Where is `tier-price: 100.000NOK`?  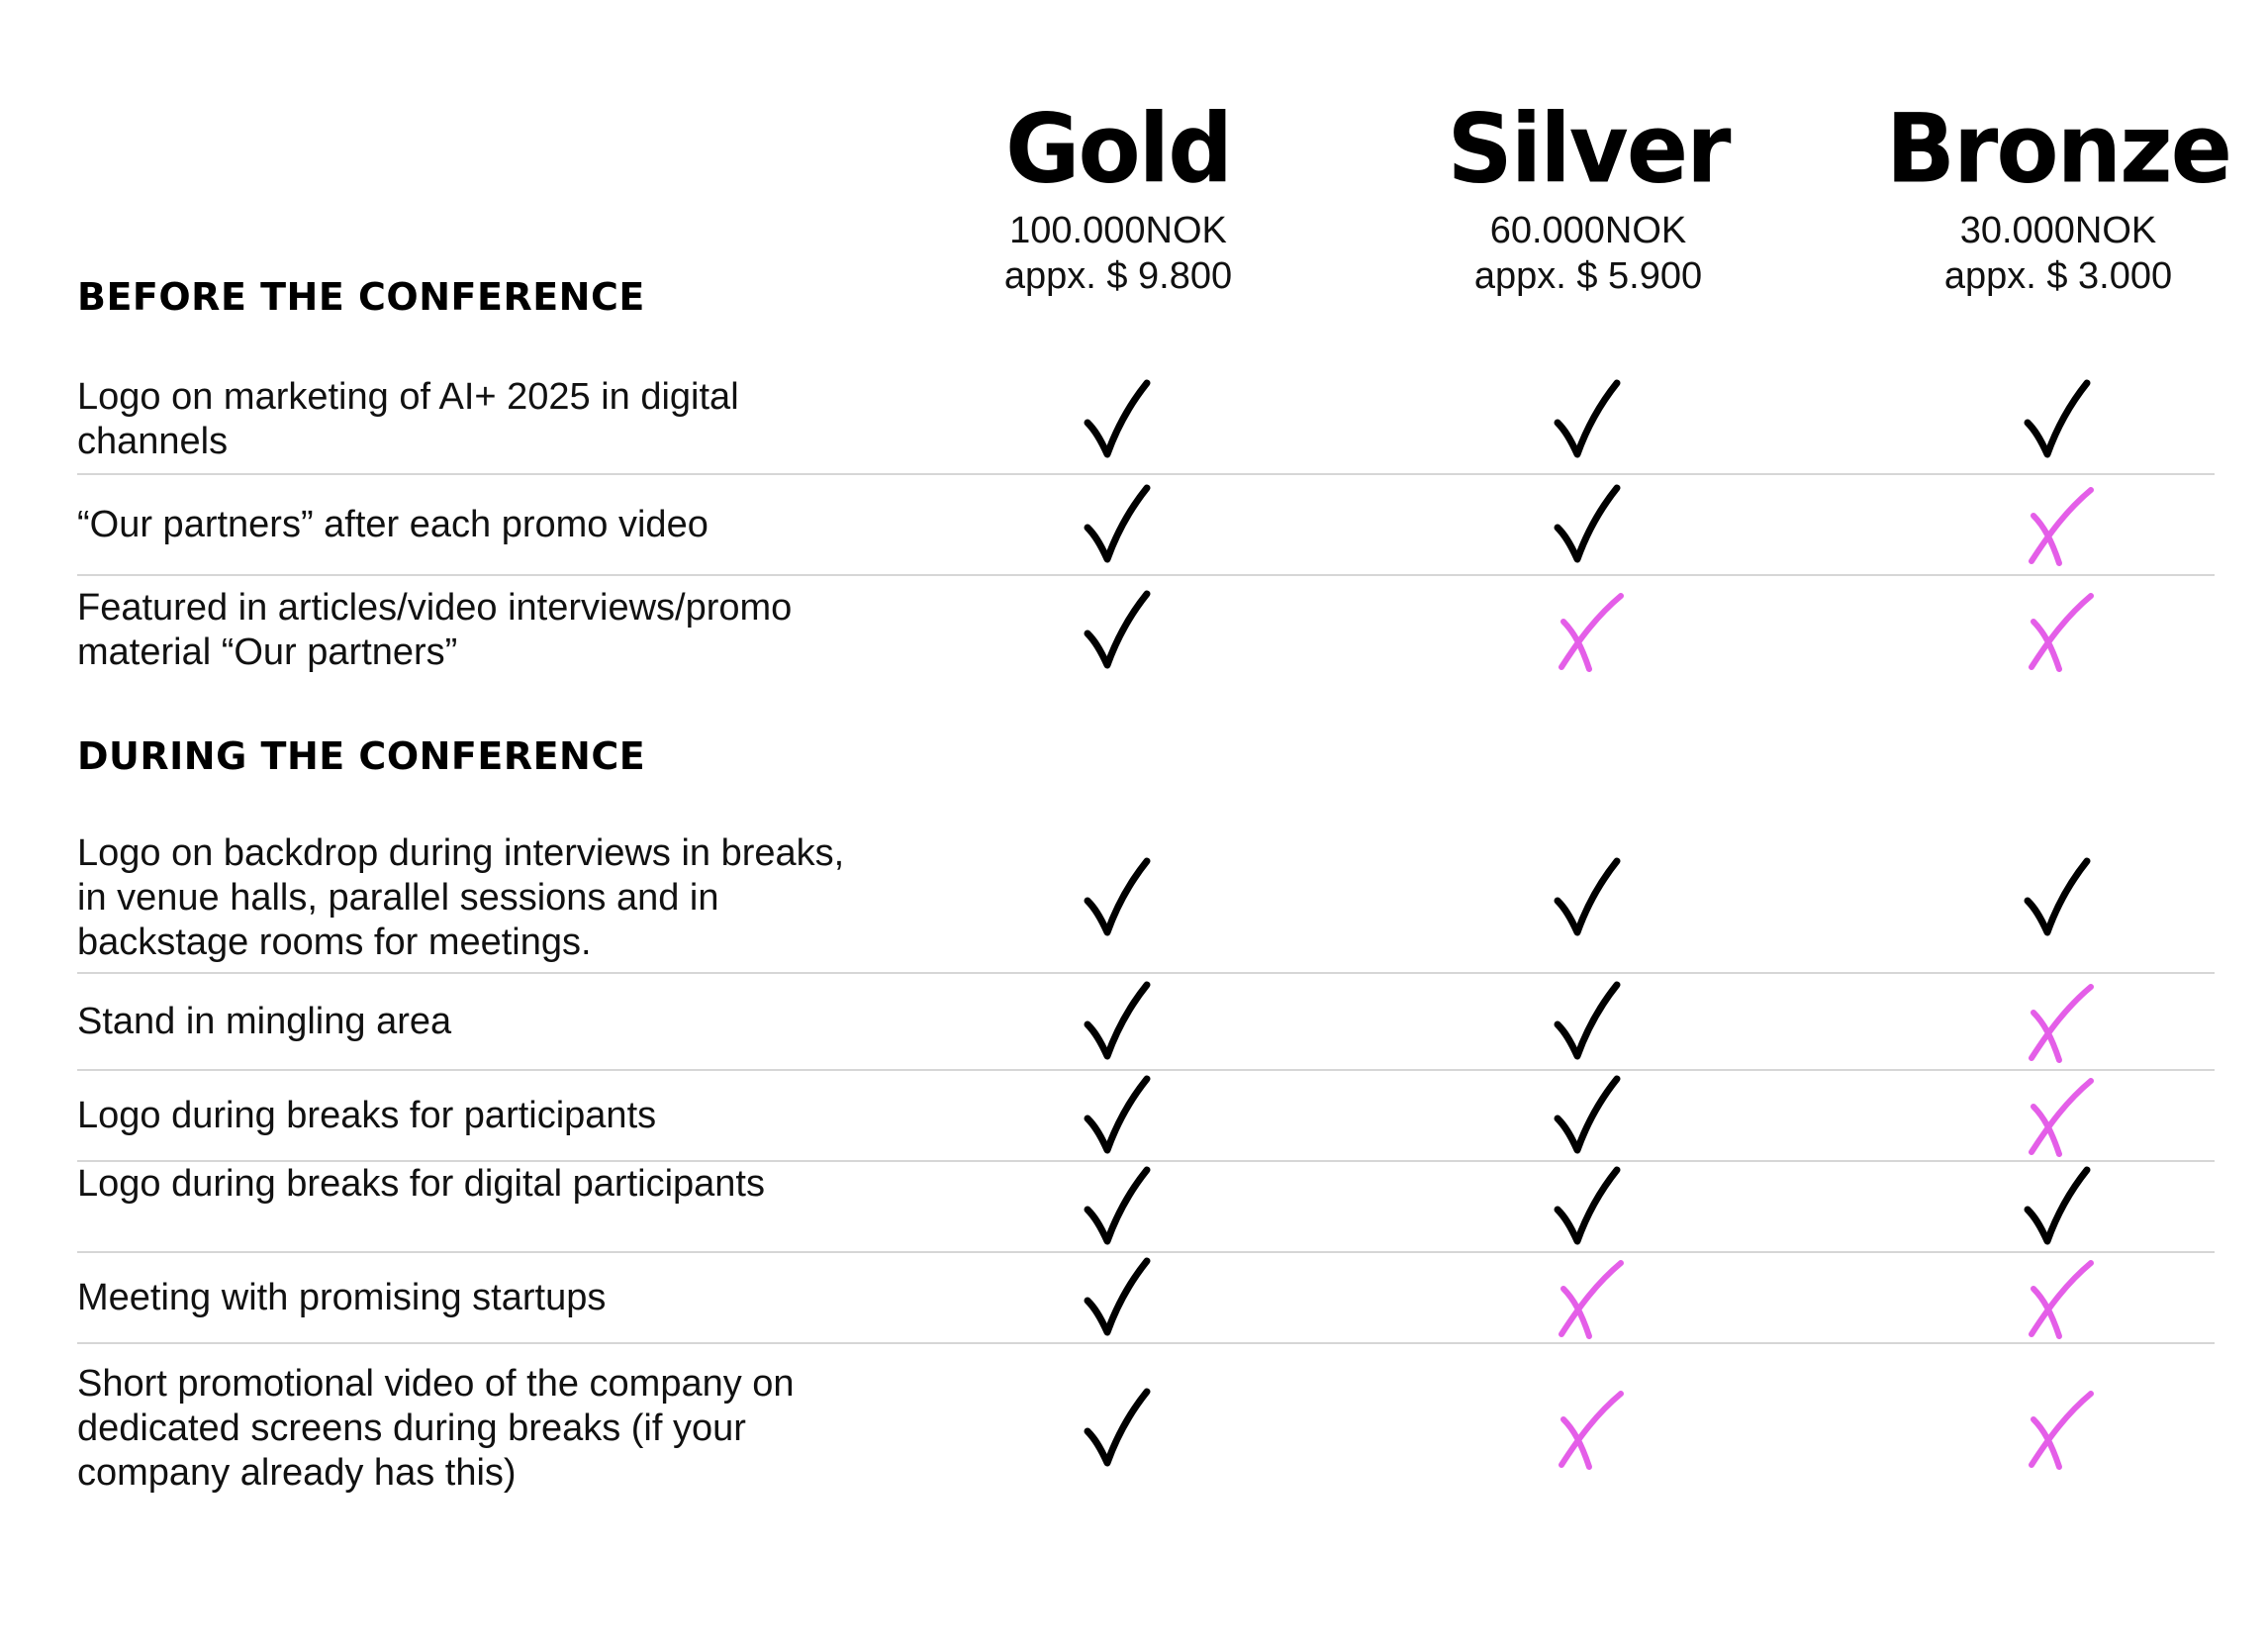
tier-price: 100.000NOK is located at coordinates (1118, 230).